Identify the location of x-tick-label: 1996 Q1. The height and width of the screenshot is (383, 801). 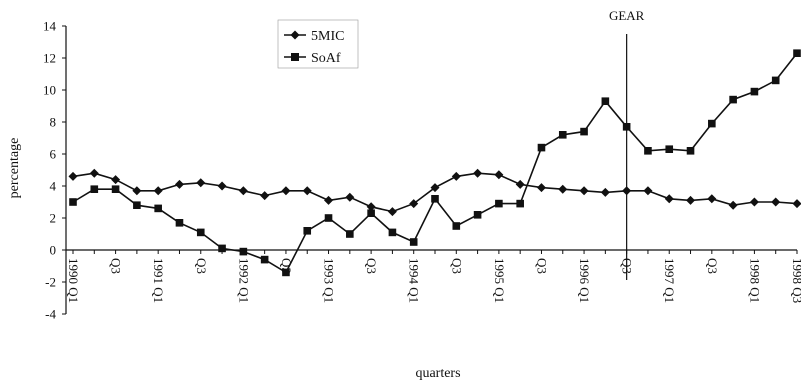
(584, 280).